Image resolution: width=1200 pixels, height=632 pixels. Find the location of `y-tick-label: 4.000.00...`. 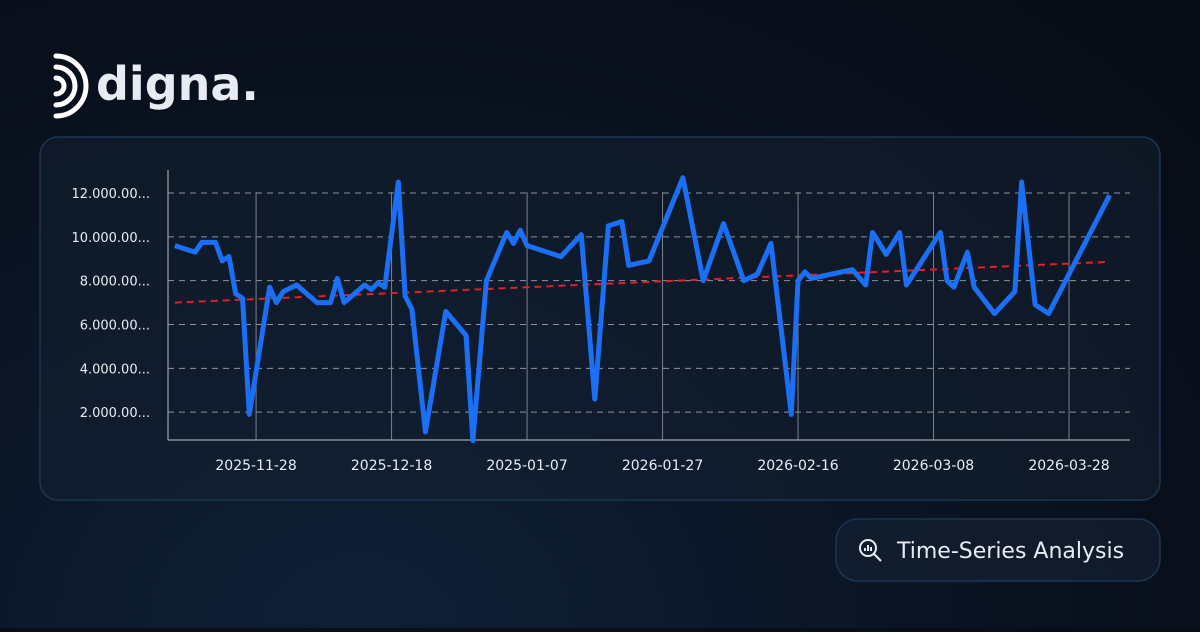

y-tick-label: 4.000.00... is located at coordinates (115, 369).